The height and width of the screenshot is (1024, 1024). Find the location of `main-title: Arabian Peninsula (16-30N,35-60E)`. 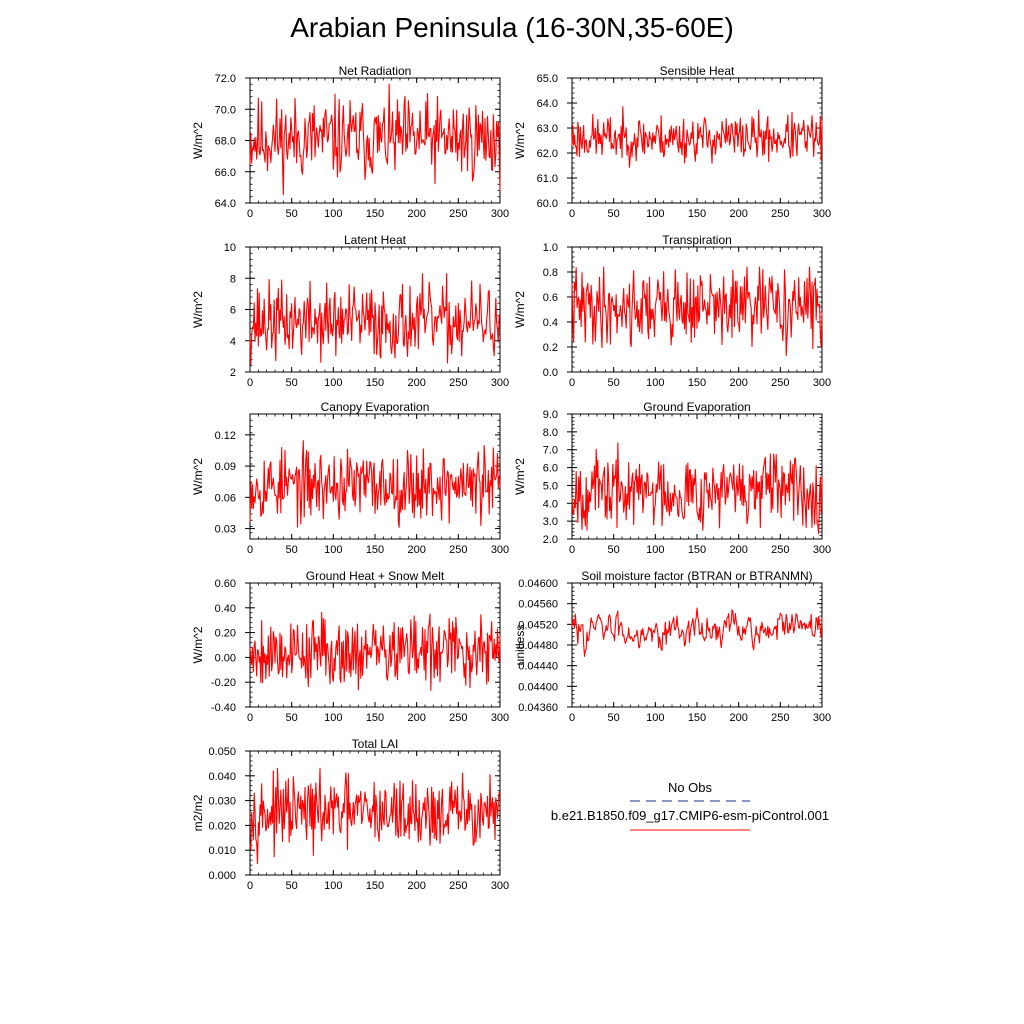

main-title: Arabian Peninsula (16-30N,35-60E) is located at coordinates (512, 27).